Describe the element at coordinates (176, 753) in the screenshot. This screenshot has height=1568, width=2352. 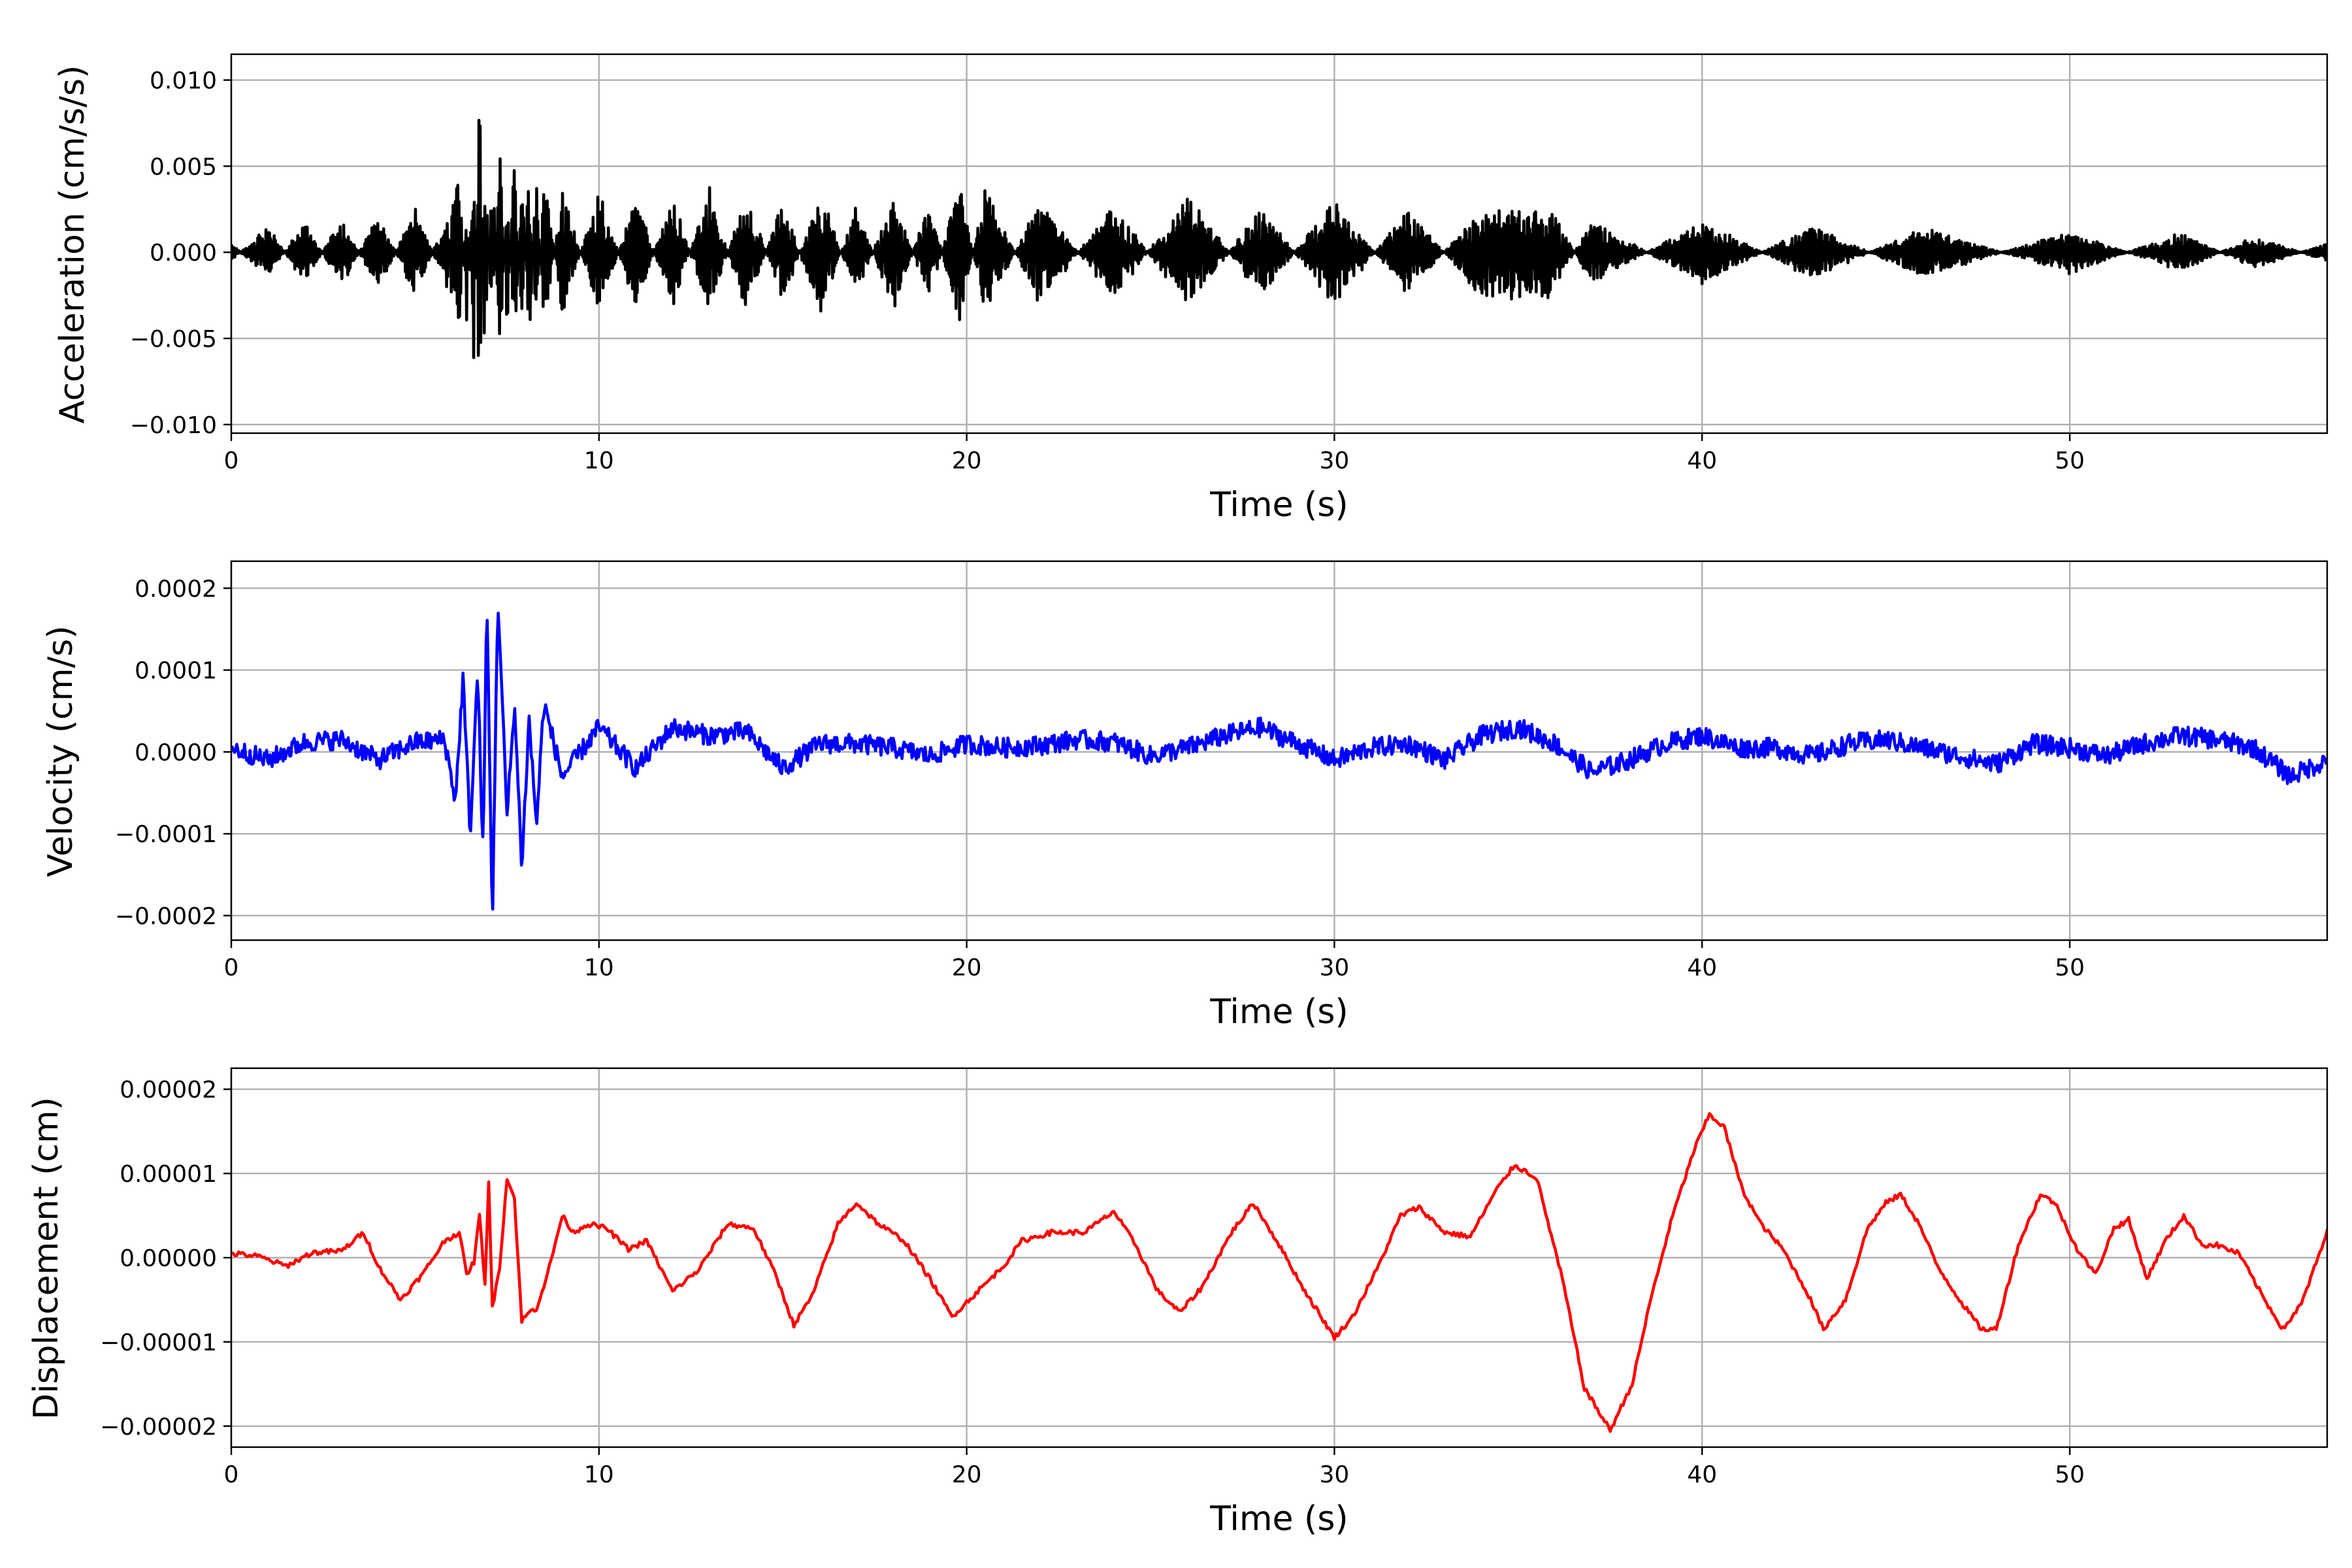
I see `velocity-ytick-label: 0.0000` at that location.